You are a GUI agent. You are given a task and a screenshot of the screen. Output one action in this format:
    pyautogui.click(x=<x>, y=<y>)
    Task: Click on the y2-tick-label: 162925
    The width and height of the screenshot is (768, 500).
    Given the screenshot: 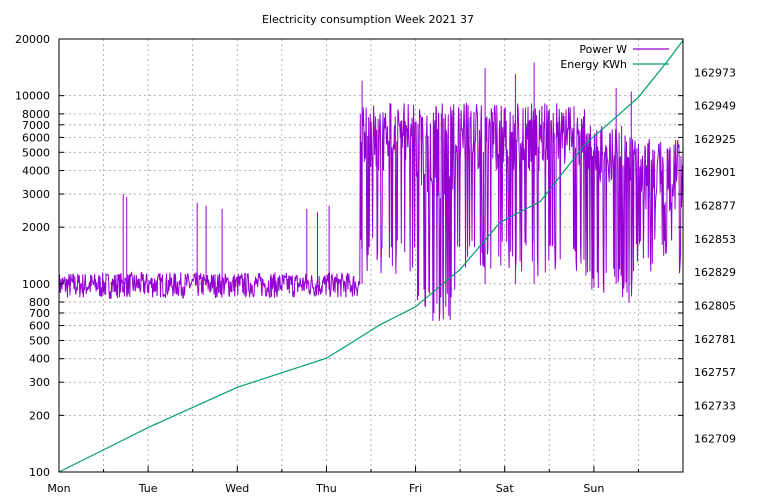 What is the action you would take?
    pyautogui.click(x=715, y=139)
    